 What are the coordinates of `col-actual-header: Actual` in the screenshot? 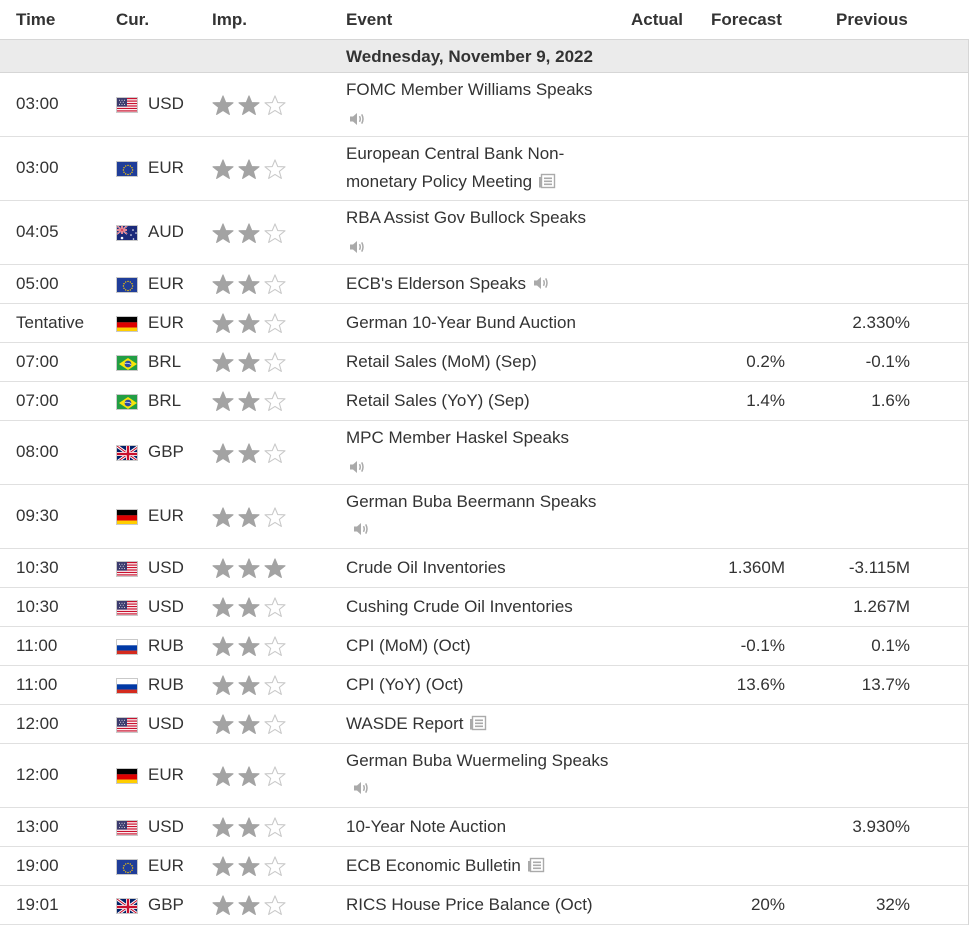 It's located at (657, 19).